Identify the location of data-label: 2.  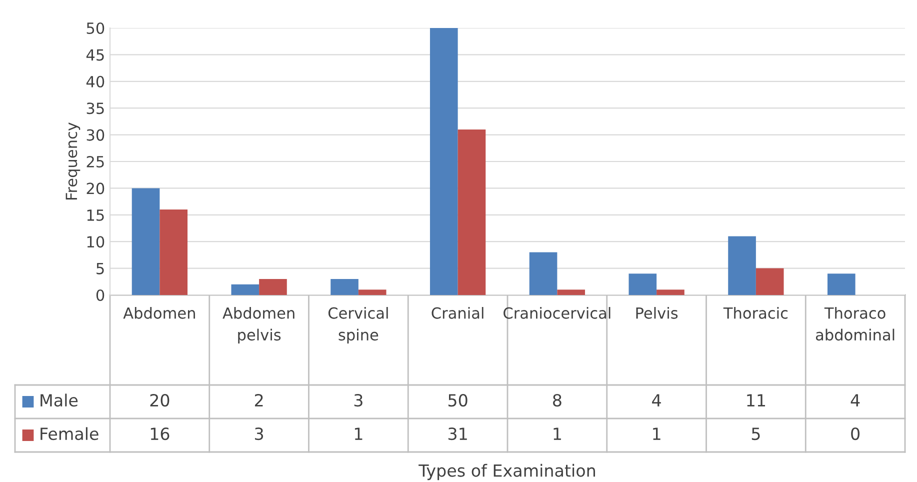
(258, 400).